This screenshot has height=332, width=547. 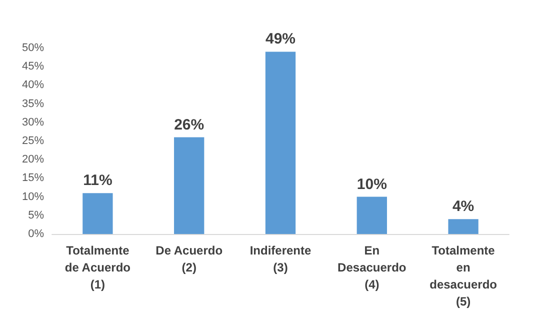 What do you see at coordinates (33, 85) in the screenshot?
I see `y-tick-label: 40%` at bounding box center [33, 85].